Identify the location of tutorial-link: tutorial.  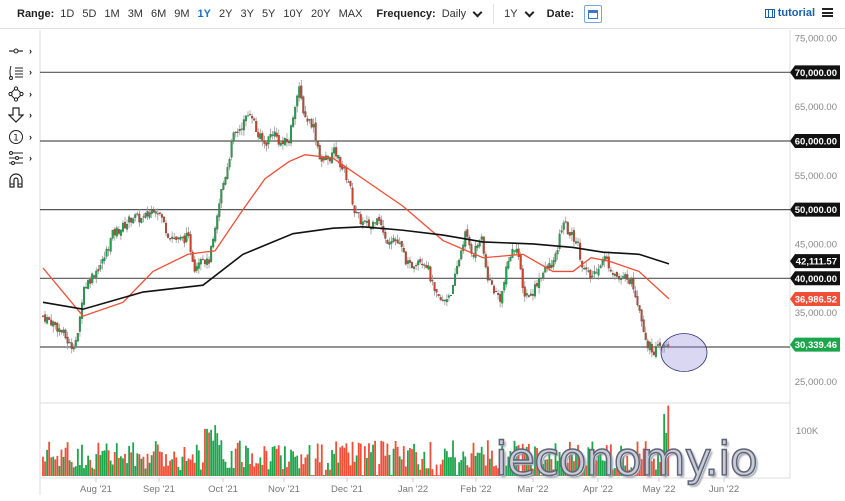
(789, 13).